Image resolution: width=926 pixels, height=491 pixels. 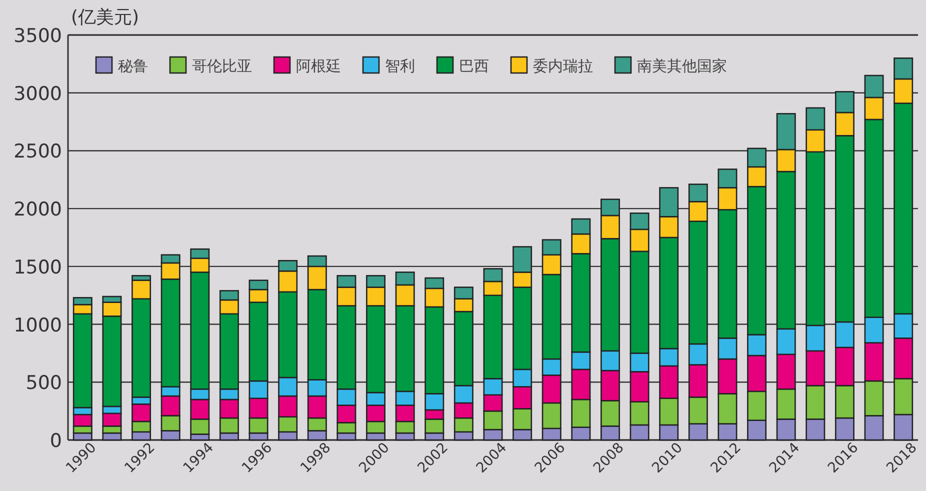 What do you see at coordinates (38, 325) in the screenshot?
I see `y-tick-label: 1000` at bounding box center [38, 325].